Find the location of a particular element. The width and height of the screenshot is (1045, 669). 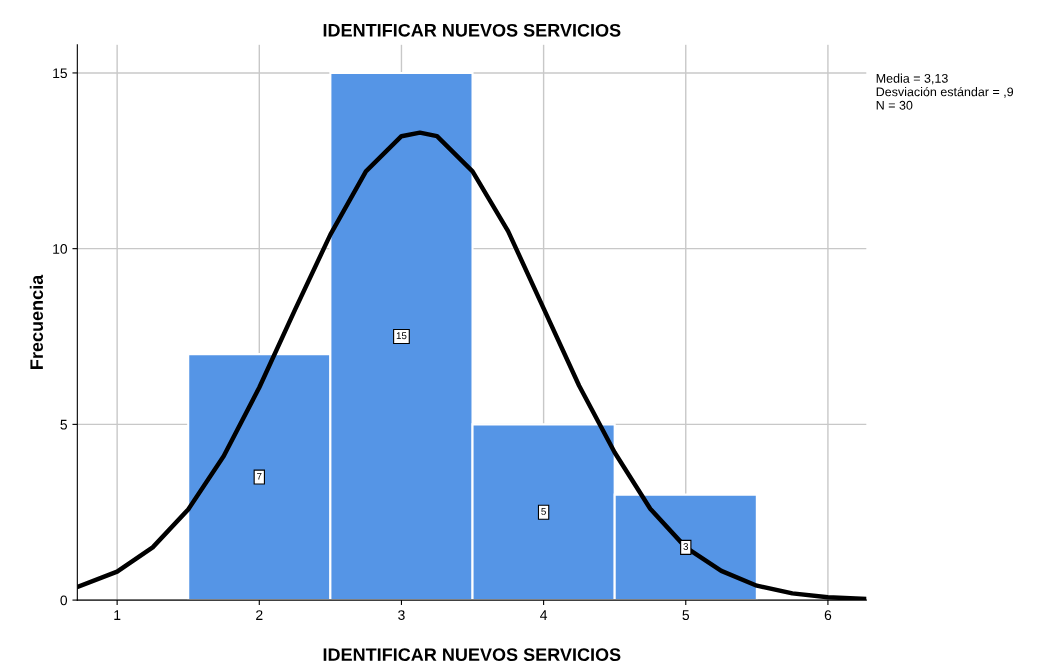

y-tick-label: 0 is located at coordinates (64, 600).